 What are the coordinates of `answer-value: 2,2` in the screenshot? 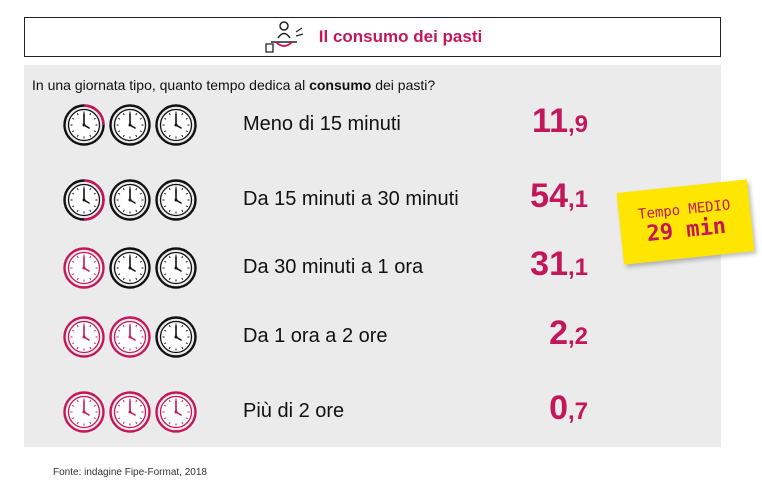 It's located at (568, 333).